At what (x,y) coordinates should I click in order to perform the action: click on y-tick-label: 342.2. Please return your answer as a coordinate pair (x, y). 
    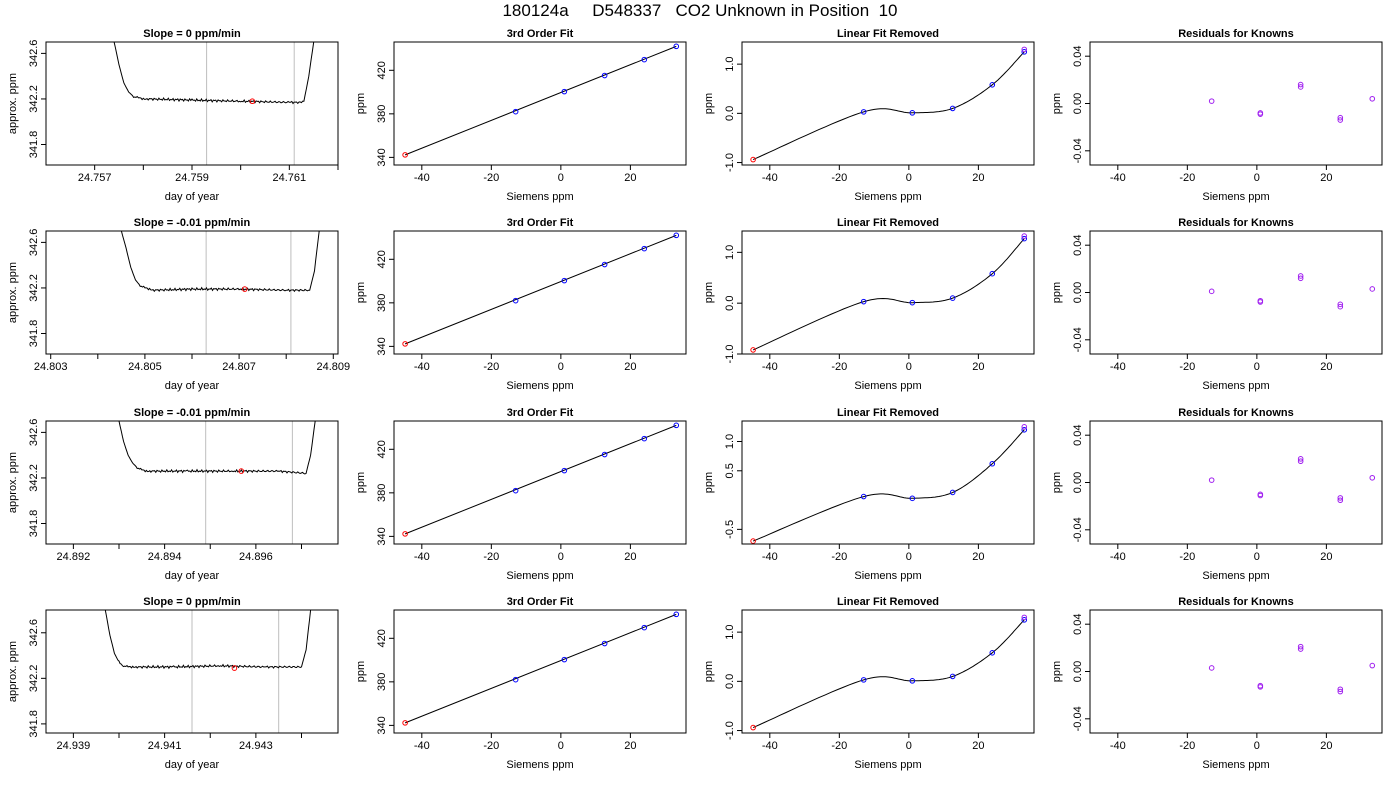
    Looking at the image, I should click on (34, 99).